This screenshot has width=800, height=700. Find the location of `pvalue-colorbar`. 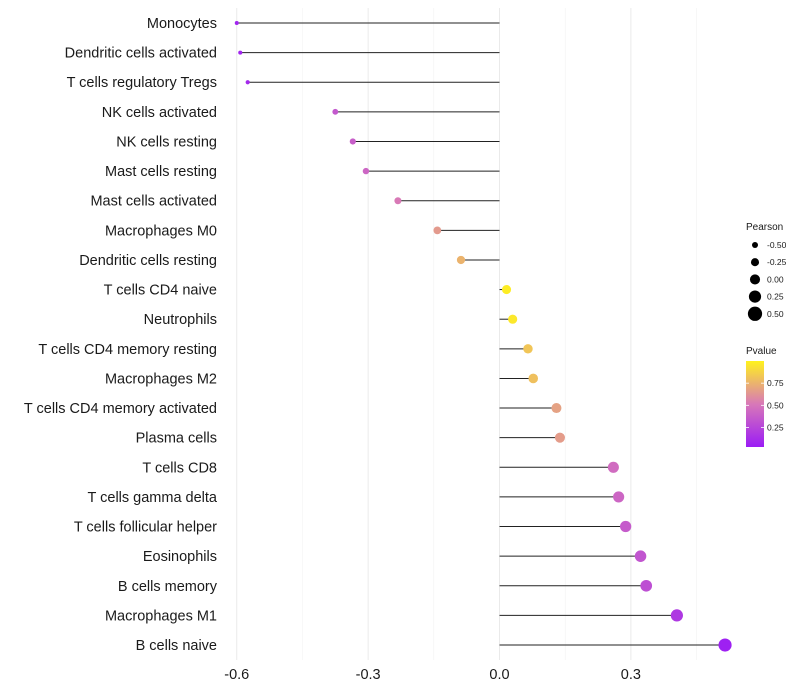

pvalue-colorbar is located at coordinates (755, 404).